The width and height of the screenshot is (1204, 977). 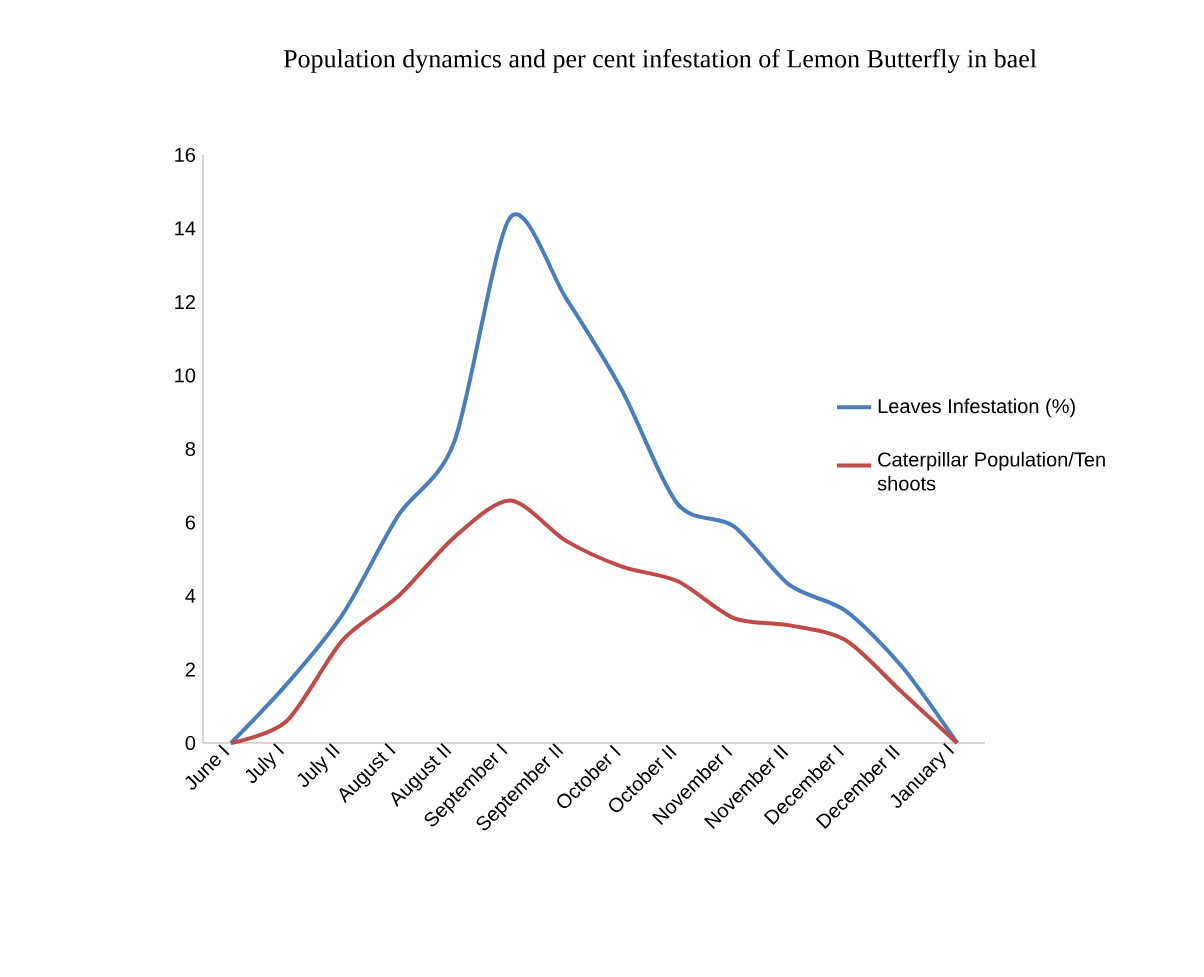 I want to click on y-tick-label: 10, so click(x=185, y=375).